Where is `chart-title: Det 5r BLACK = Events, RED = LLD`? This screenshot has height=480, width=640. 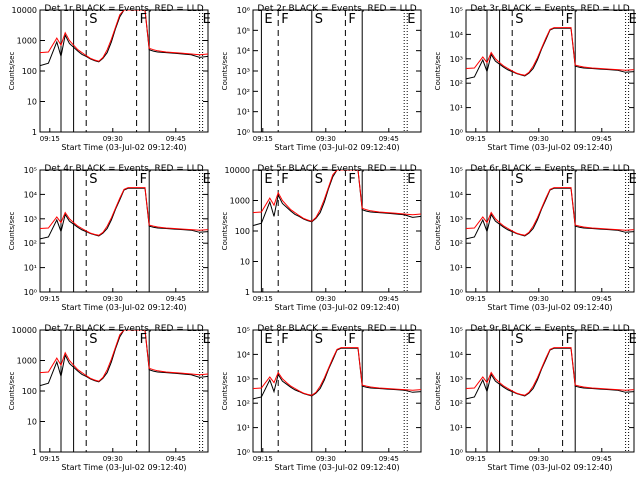 chart-title: Det 5r BLACK = Events, RED = LLD is located at coordinates (336, 169).